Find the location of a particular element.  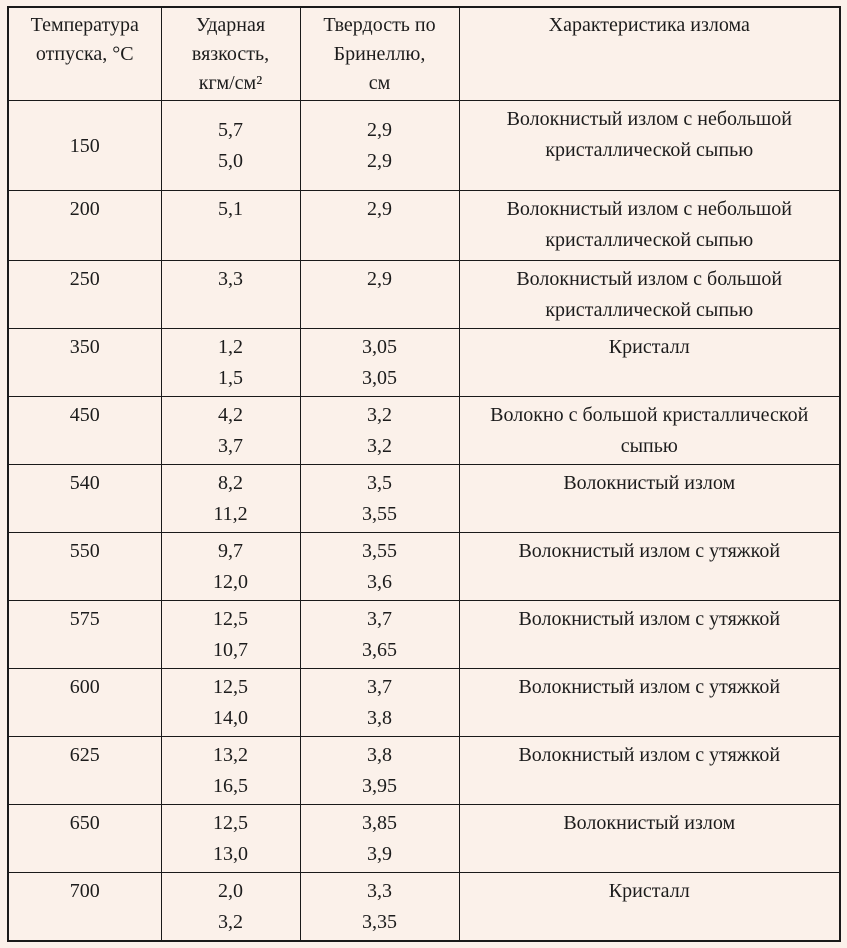

header-impact-toughness-line: Ударная is located at coordinates (230, 25).